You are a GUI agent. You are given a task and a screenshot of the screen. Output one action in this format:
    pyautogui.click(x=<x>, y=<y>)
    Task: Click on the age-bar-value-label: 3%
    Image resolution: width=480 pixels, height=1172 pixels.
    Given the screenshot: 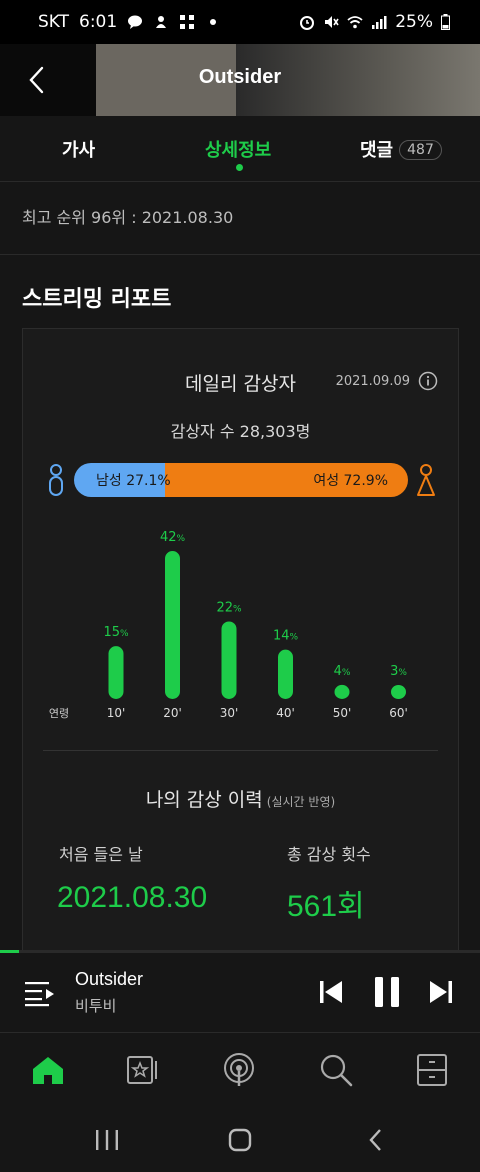 What is the action you would take?
    pyautogui.click(x=398, y=671)
    